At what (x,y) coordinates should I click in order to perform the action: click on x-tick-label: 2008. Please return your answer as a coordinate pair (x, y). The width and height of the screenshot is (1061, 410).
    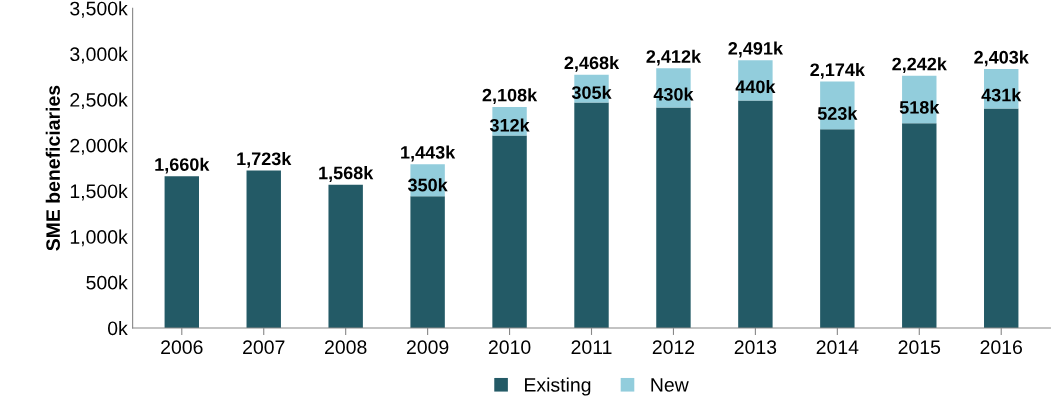
    Looking at the image, I should click on (346, 347).